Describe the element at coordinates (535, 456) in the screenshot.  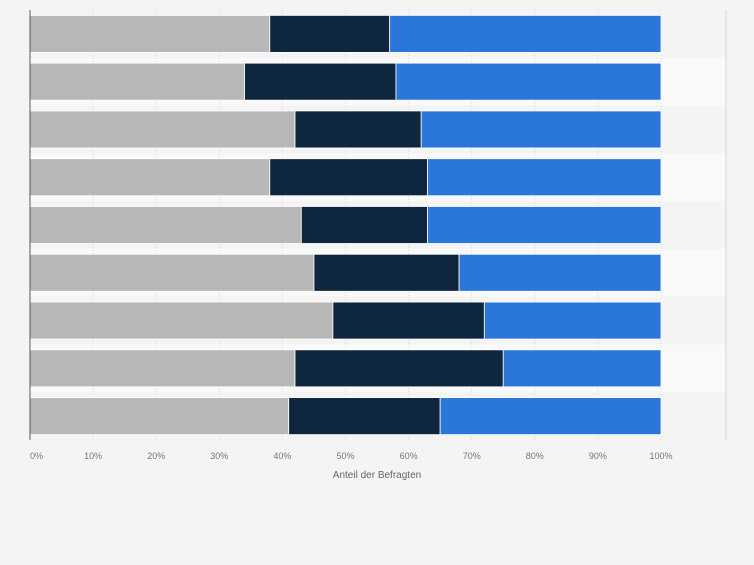
I see `x-tick-label: 80%` at that location.